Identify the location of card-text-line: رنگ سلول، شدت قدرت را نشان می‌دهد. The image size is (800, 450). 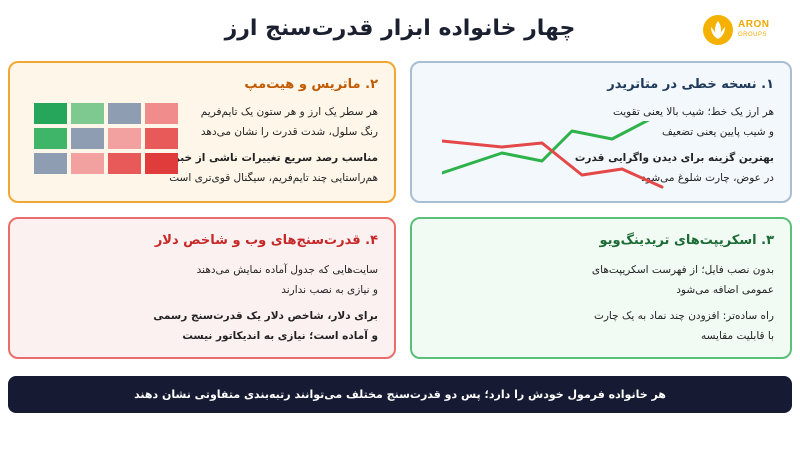
(289, 132).